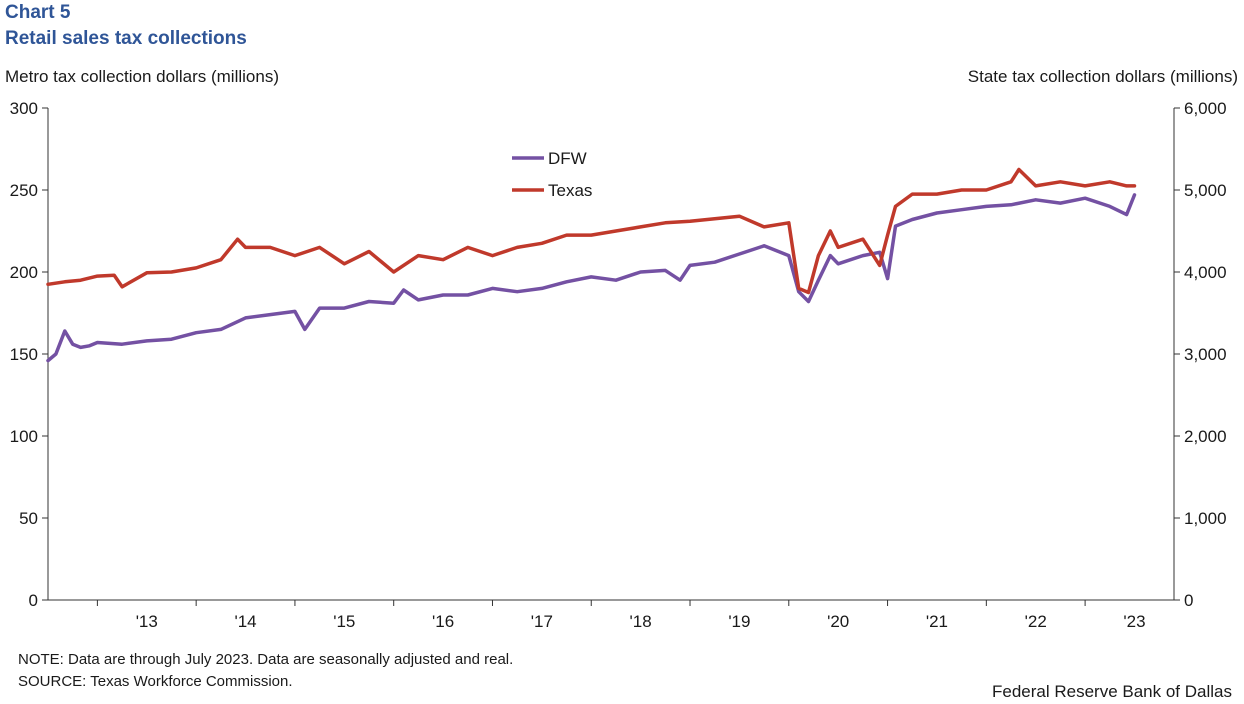 The image size is (1244, 704). What do you see at coordinates (1188, 600) in the screenshot?
I see `right-y-tick-label: 0` at bounding box center [1188, 600].